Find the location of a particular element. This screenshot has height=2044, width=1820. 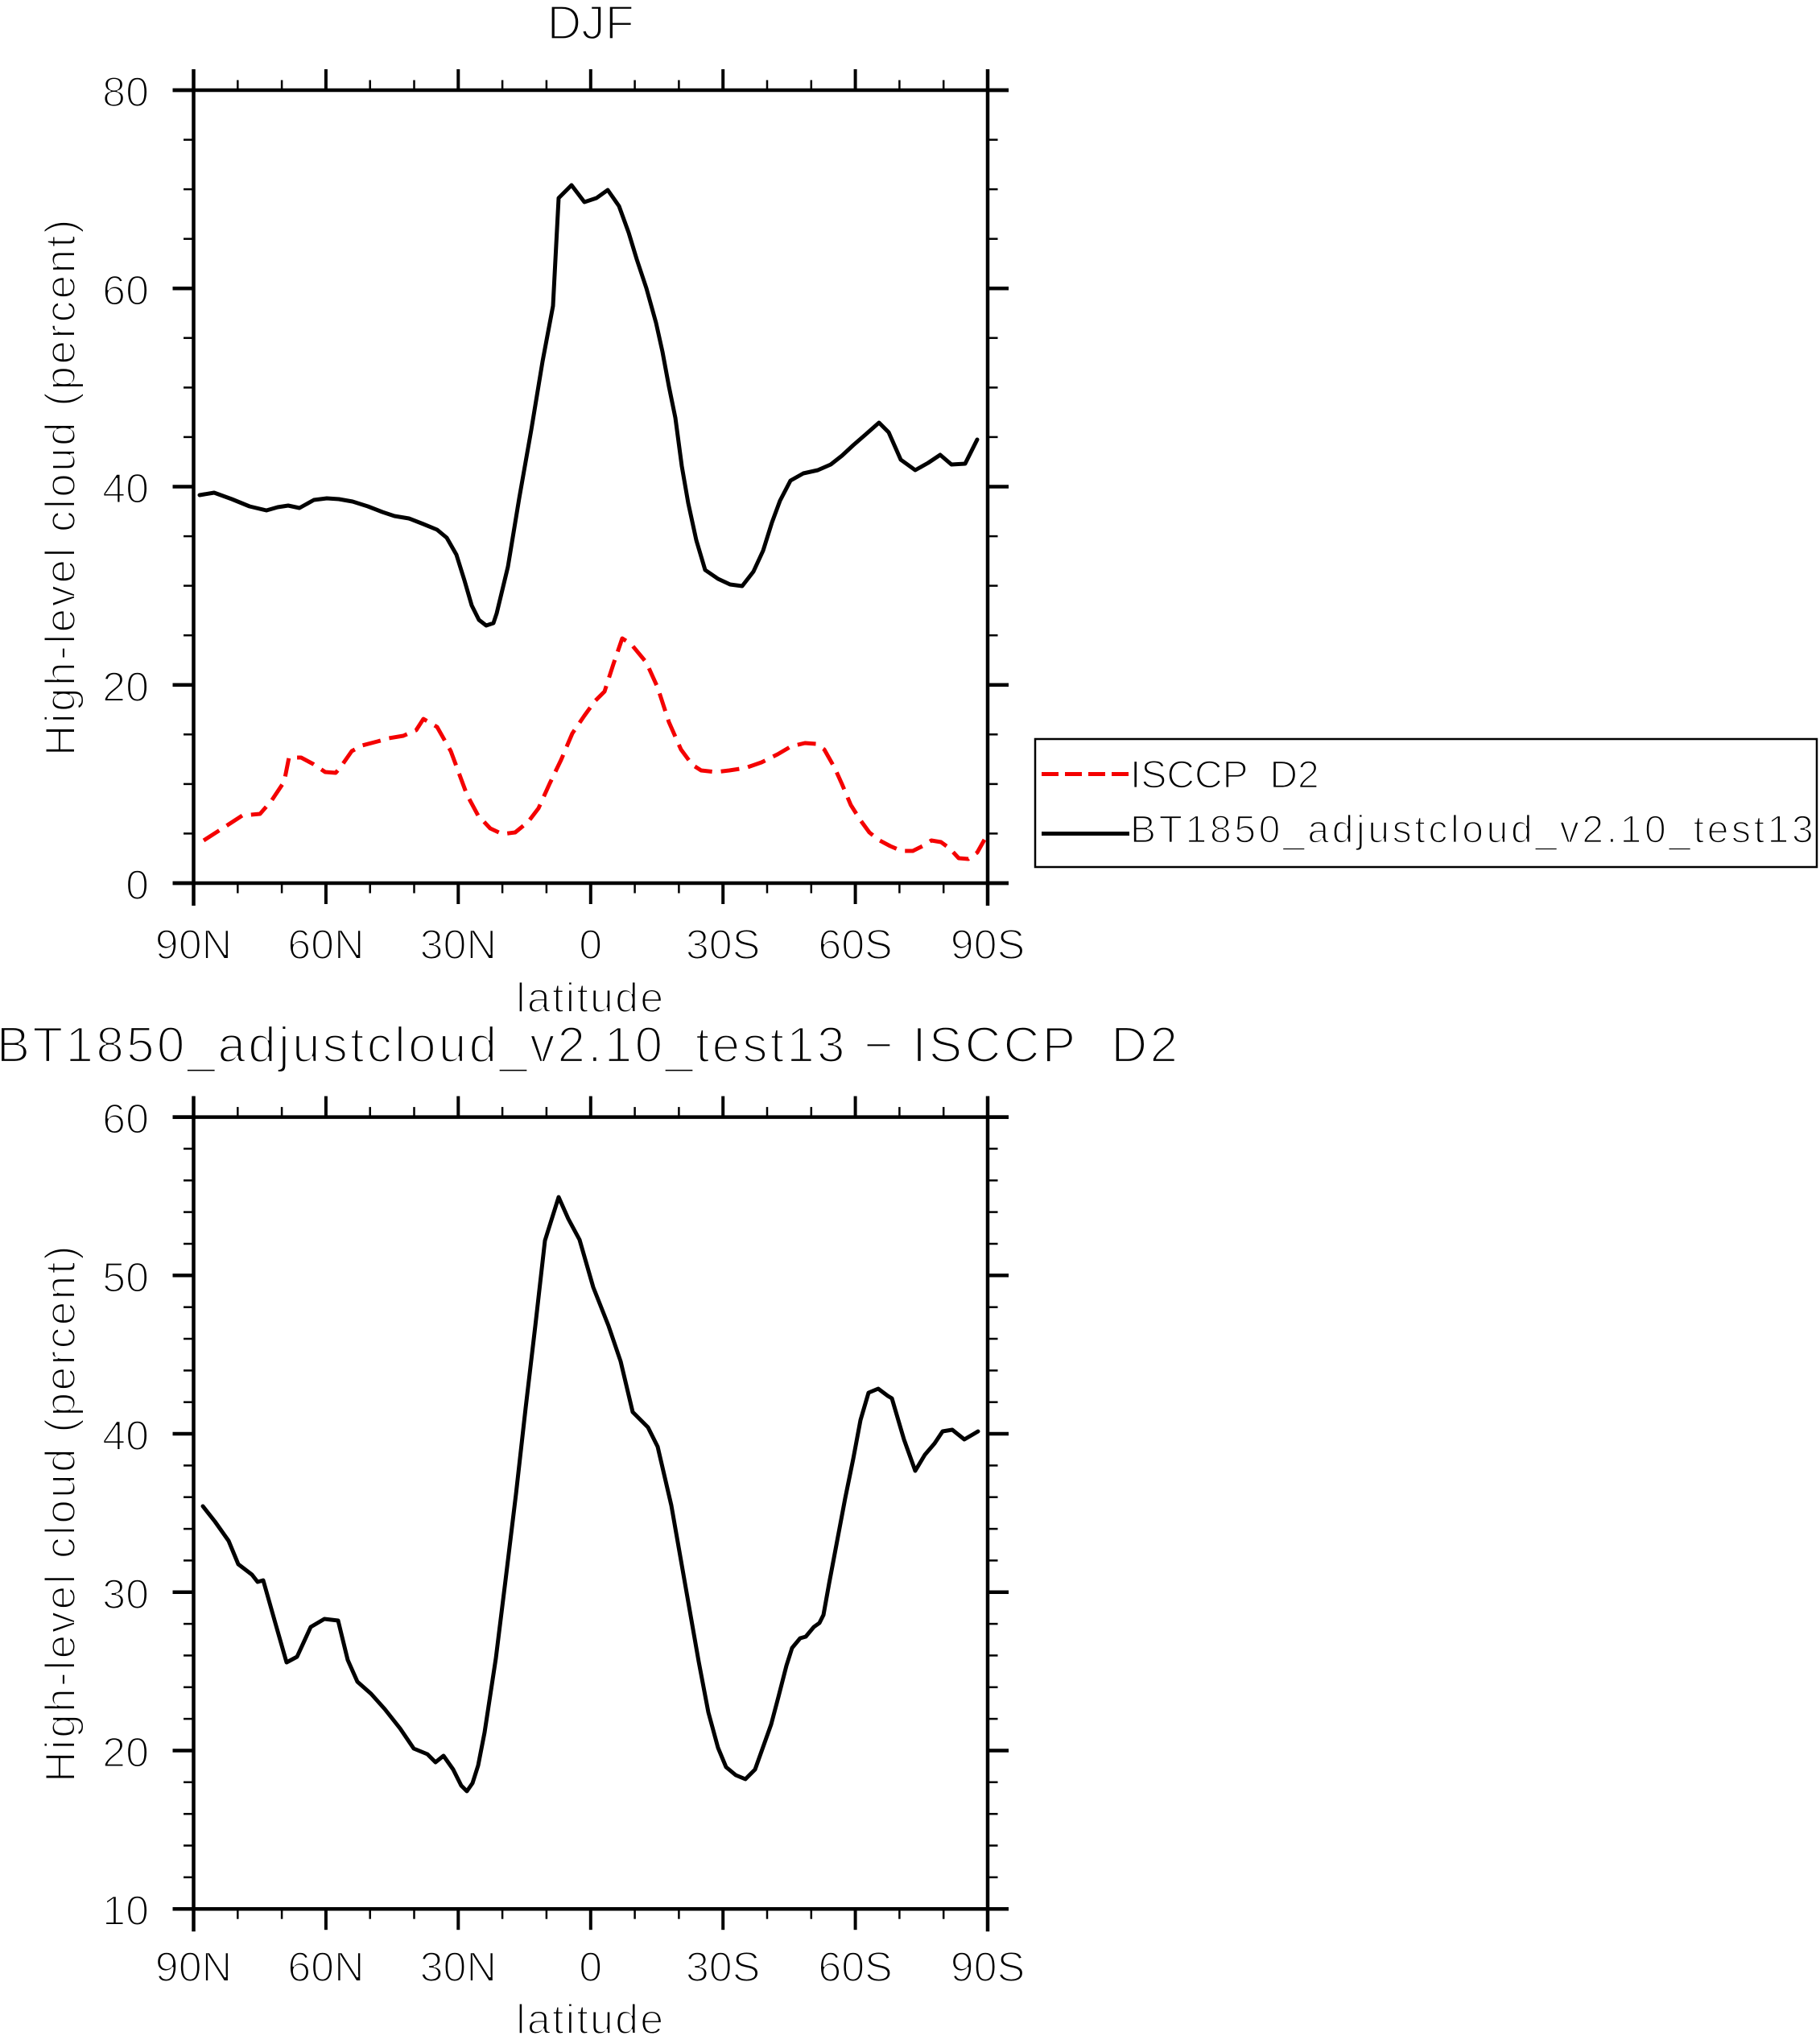

svg-text: DJF is located at coordinates (590, 25).